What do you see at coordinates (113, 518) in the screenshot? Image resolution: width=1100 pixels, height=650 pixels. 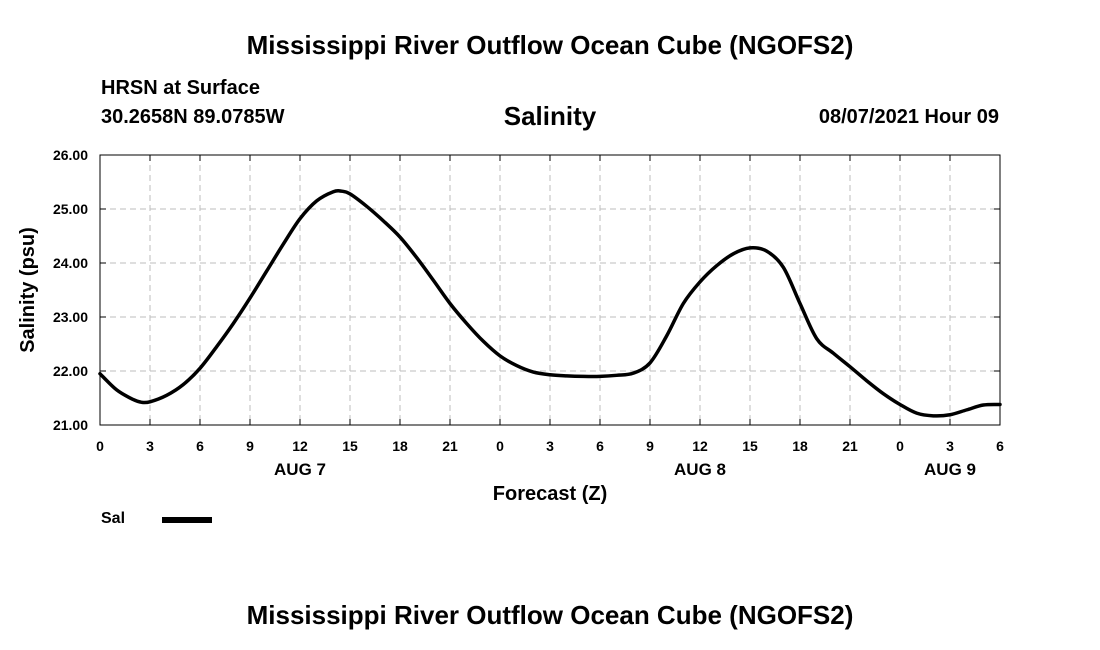 I see `legend-label: Sal` at bounding box center [113, 518].